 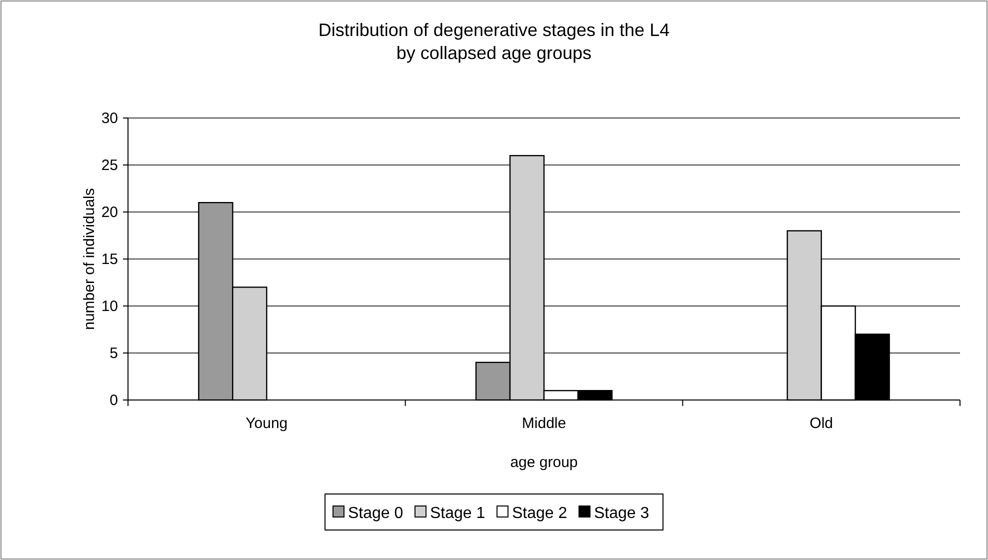 I want to click on x-tick-label: Old, so click(x=822, y=423).